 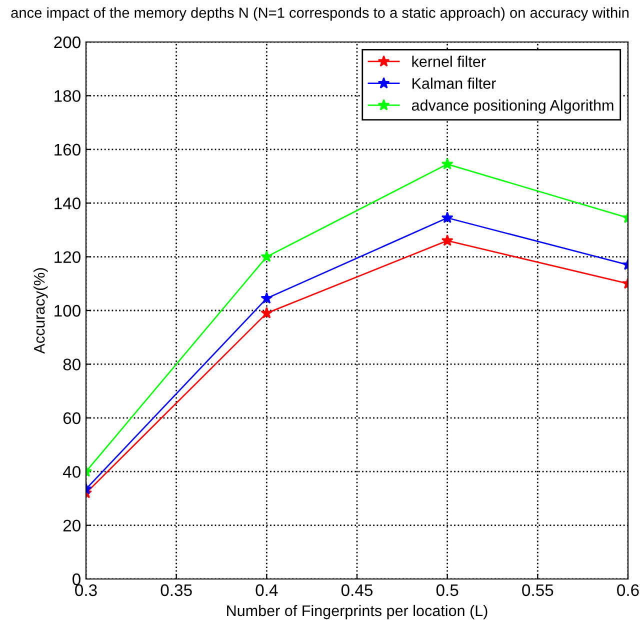 What do you see at coordinates (41, 311) in the screenshot?
I see `y-axis-title: Accuracy(%)` at bounding box center [41, 311].